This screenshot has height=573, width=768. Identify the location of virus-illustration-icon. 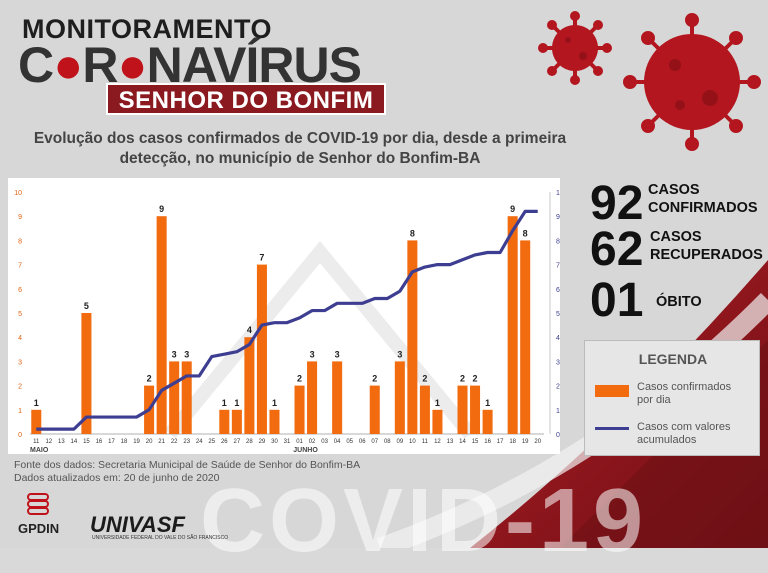
(649, 81).